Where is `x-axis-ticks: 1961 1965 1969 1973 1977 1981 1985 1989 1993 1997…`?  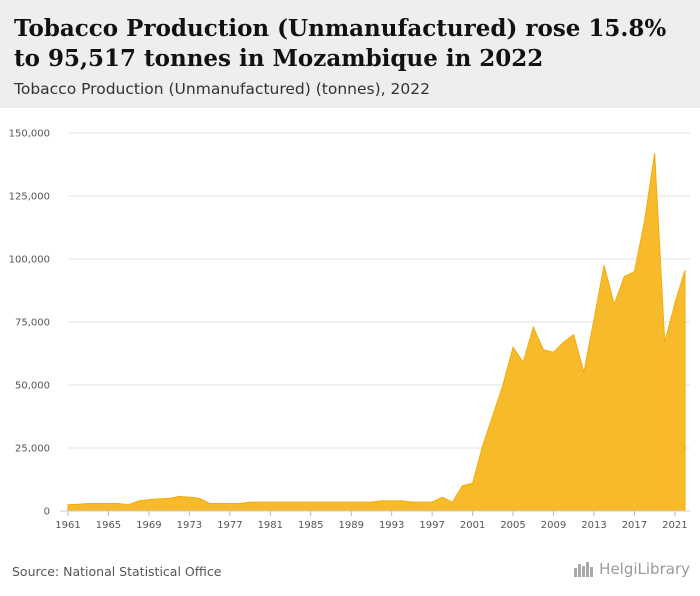 x-axis-ticks: 1961 1965 1969 1973 1977 1981 1985 1989 1993 1997… is located at coordinates (371, 521).